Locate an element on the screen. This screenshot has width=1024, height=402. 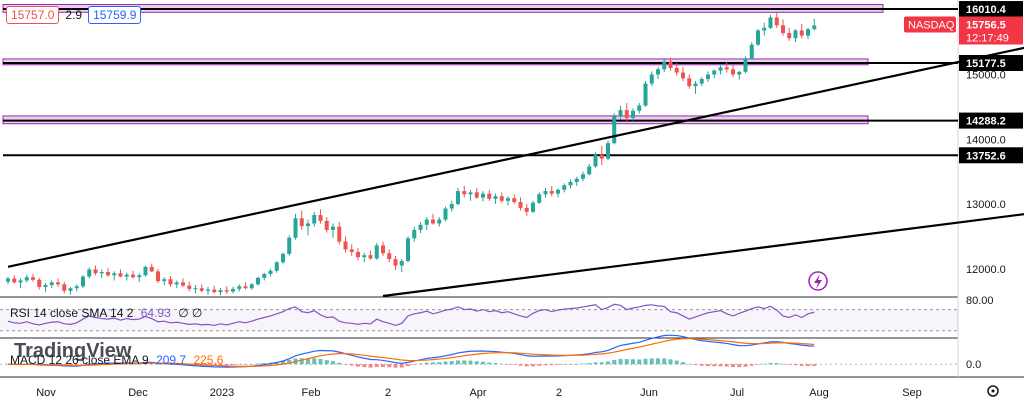
countdown-label: 12:17:49 is located at coordinates (987, 38).